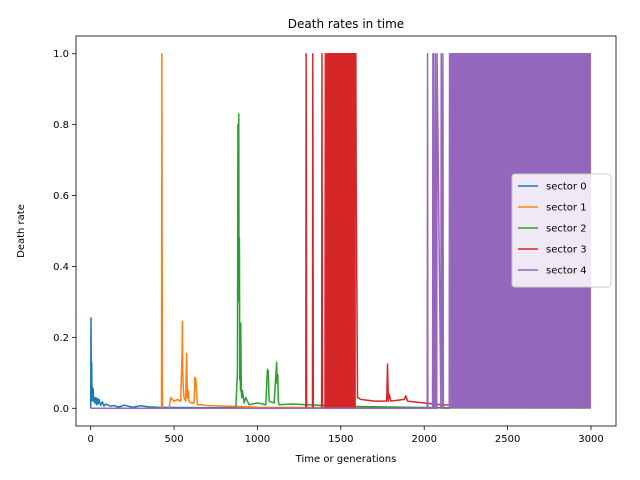  I want to click on y-tick-label: 0.4, so click(61, 267).